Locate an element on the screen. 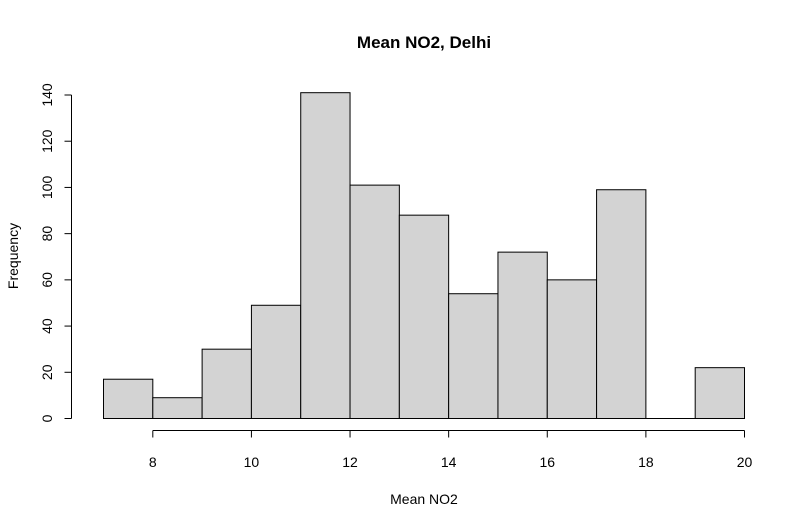 The height and width of the screenshot is (529, 810). x-tick-label-14: 14 is located at coordinates (449, 462).